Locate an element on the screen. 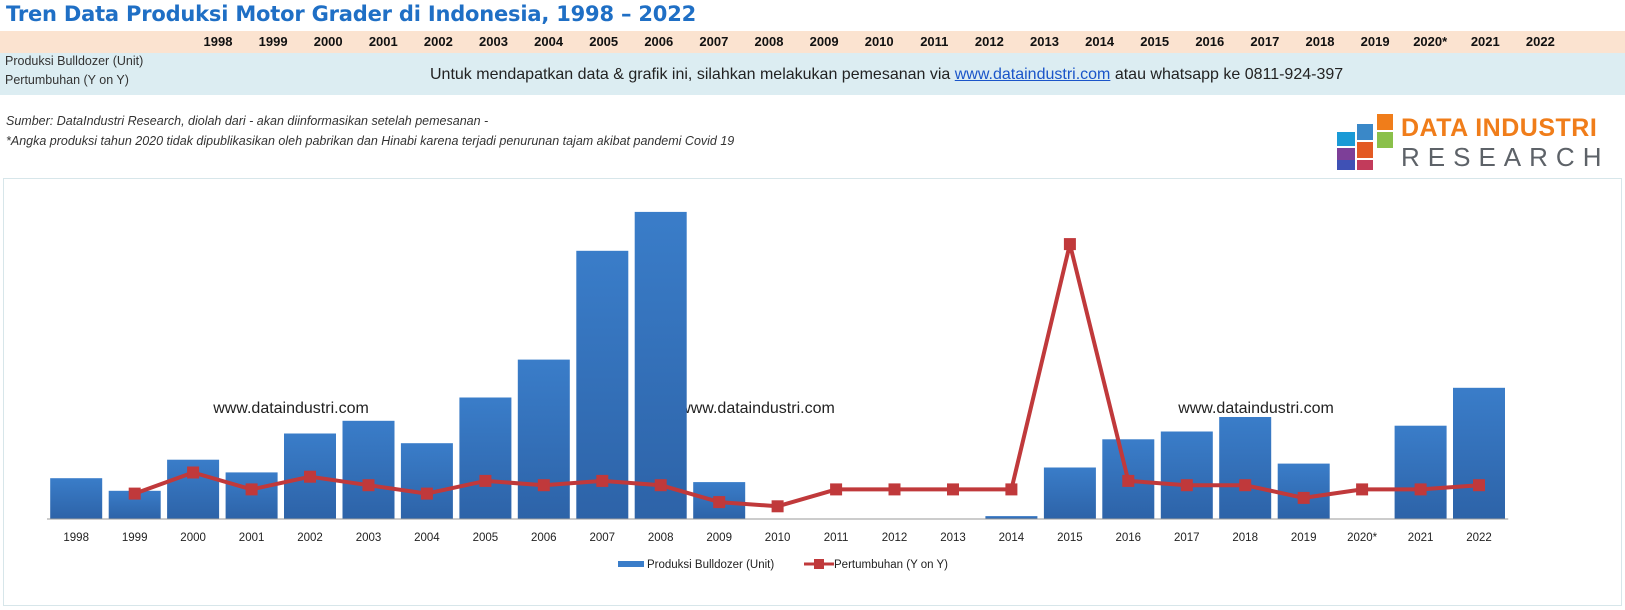 The image size is (1625, 610). growth-point-2003 is located at coordinates (368, 485).